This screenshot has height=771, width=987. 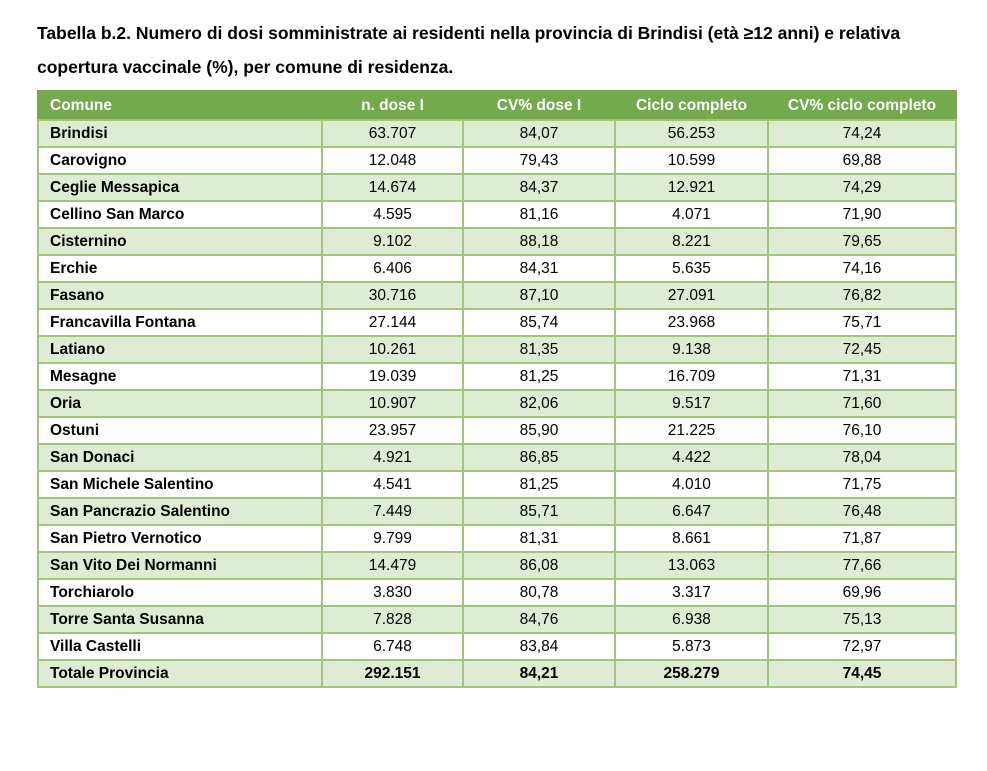 What do you see at coordinates (862, 484) in the screenshot?
I see `value-cell: 71,75` at bounding box center [862, 484].